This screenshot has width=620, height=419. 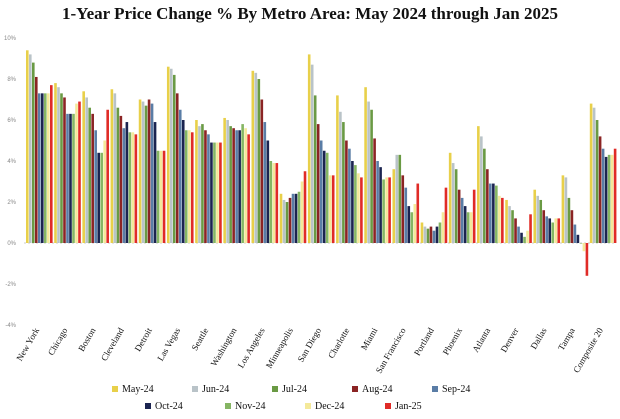 I want to click on x-tick-label: Seattle, so click(x=199, y=339).